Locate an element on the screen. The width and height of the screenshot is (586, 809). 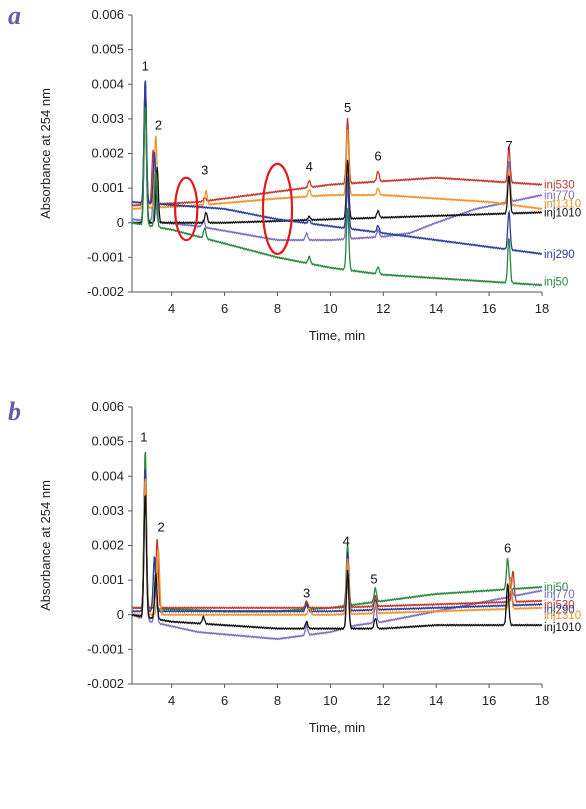
peak-label: 7 is located at coordinates (508, 145).